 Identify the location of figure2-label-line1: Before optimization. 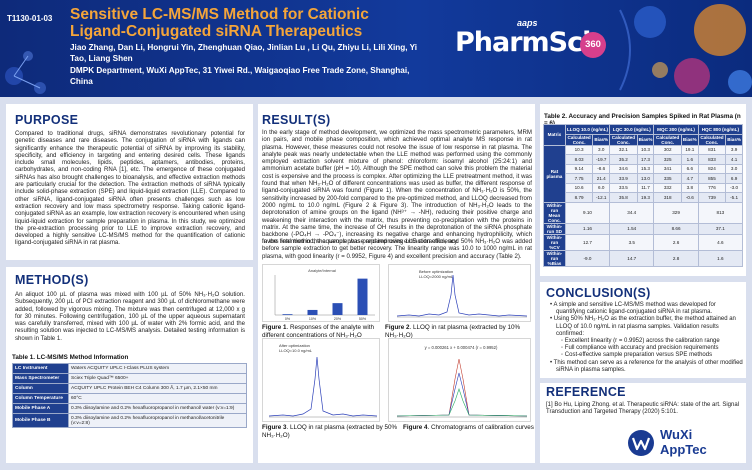
(436, 271).